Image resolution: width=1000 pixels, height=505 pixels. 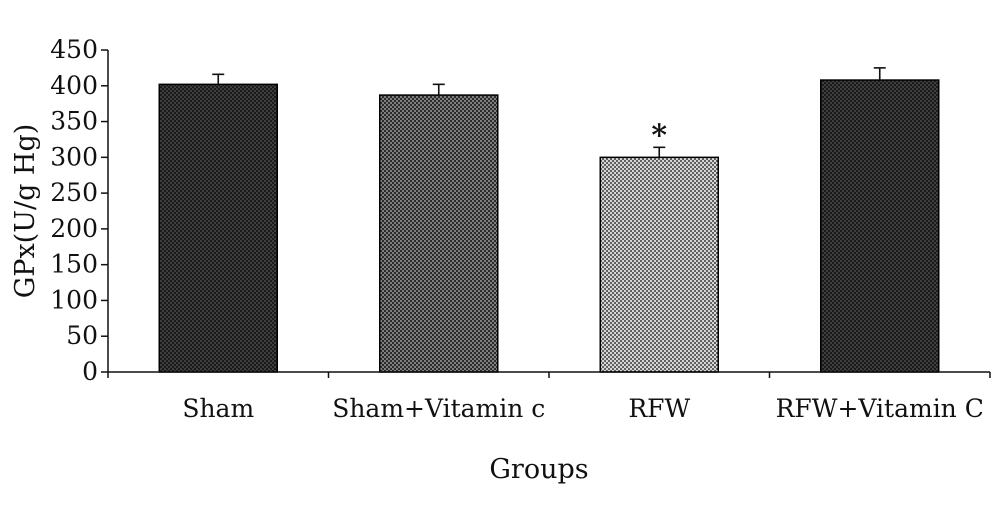 What do you see at coordinates (549, 112) in the screenshot?
I see `error-bars-group` at bounding box center [549, 112].